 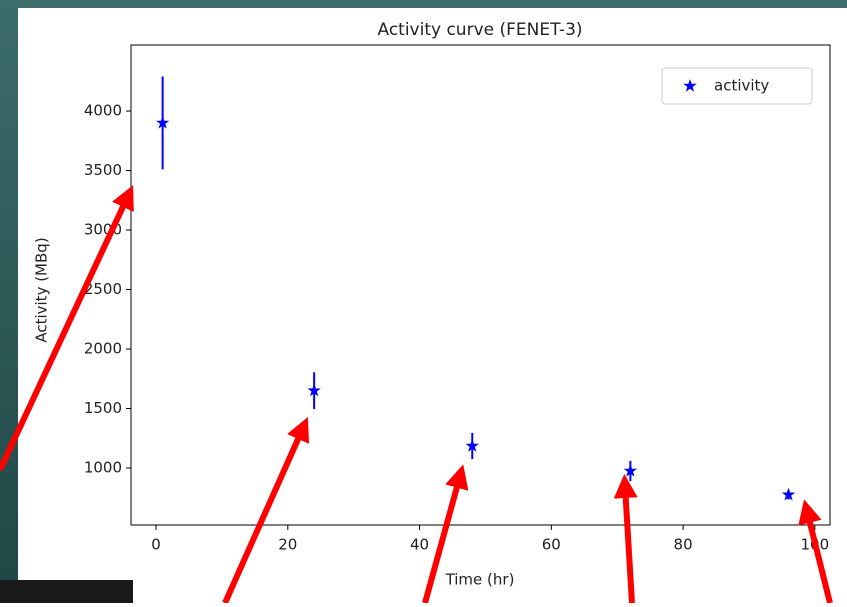 I want to click on x-axis-label: Time (hr), so click(x=480, y=580).